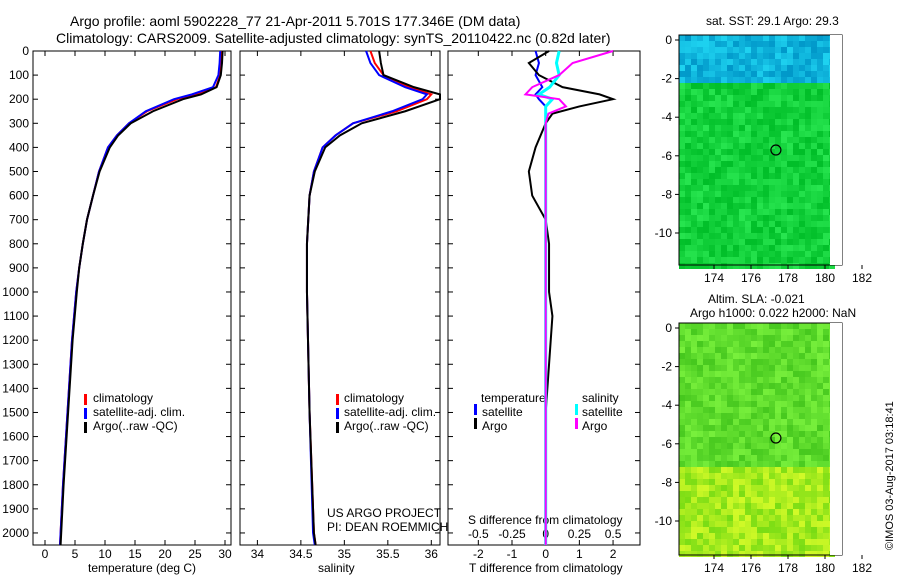  Describe the element at coordinates (75, 554) in the screenshot. I see `xtick-label: 5` at that location.